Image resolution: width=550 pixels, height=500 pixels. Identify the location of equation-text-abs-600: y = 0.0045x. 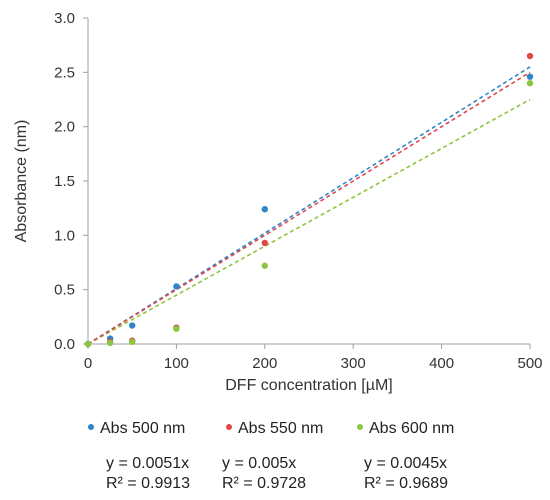
(406, 463).